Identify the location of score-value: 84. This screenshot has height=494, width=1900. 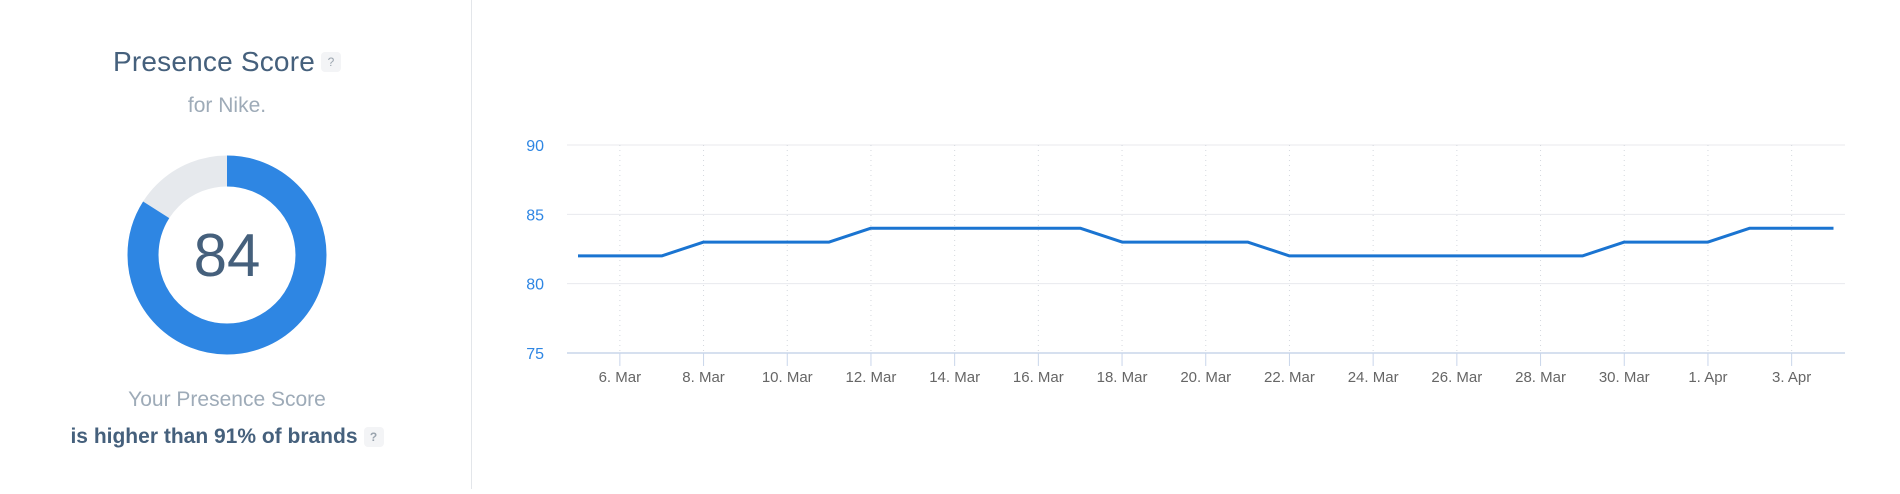
(227, 255).